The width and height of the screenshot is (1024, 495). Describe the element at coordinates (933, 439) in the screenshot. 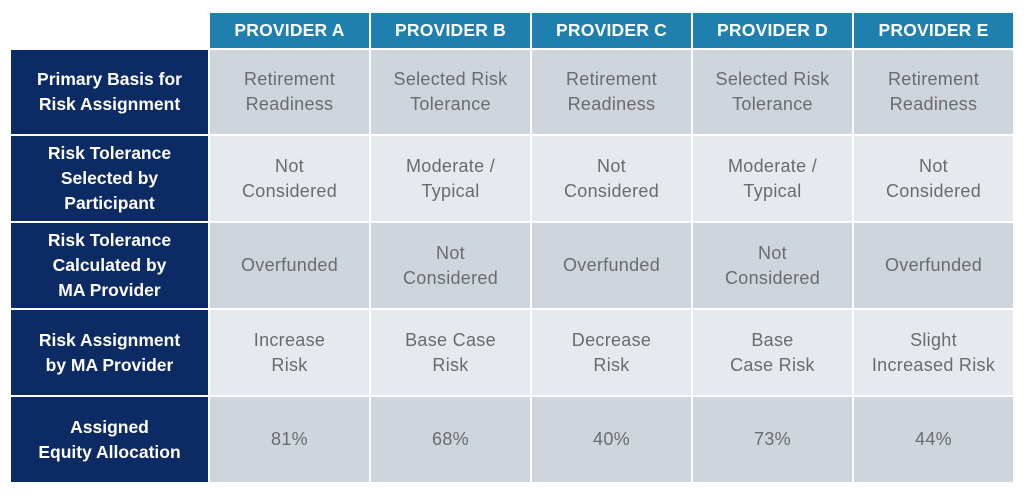

I see `table-cell: 44%` at that location.